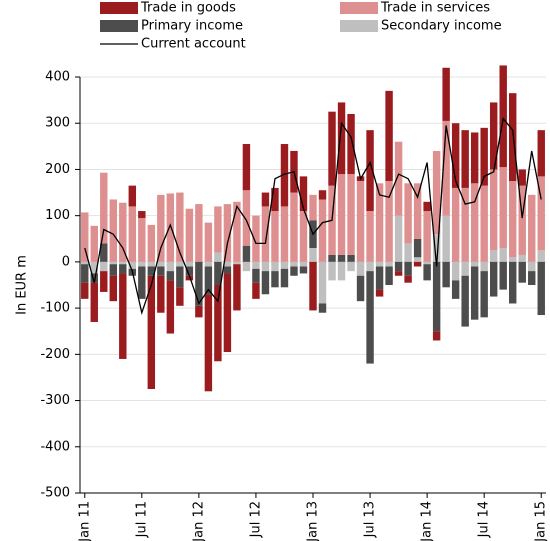 The height and width of the screenshot is (541, 550). I want to click on y-tick-label: 300, so click(57, 123).